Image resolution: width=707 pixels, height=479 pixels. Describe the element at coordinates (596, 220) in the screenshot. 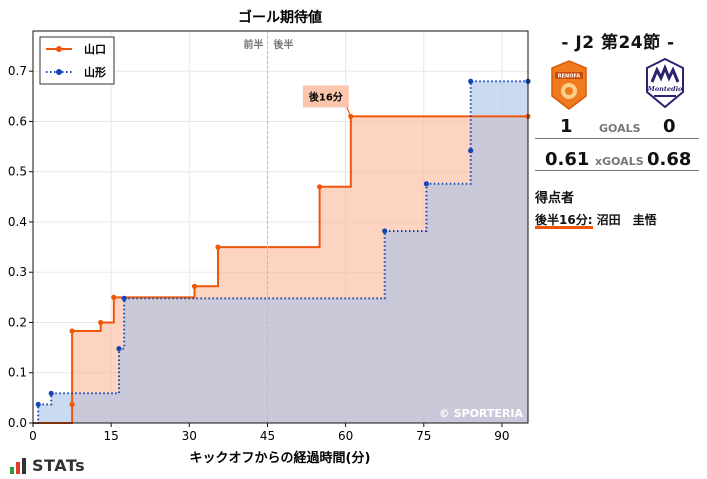

I see `scorer-entry: 後半16分: 沼田 圭悟` at that location.